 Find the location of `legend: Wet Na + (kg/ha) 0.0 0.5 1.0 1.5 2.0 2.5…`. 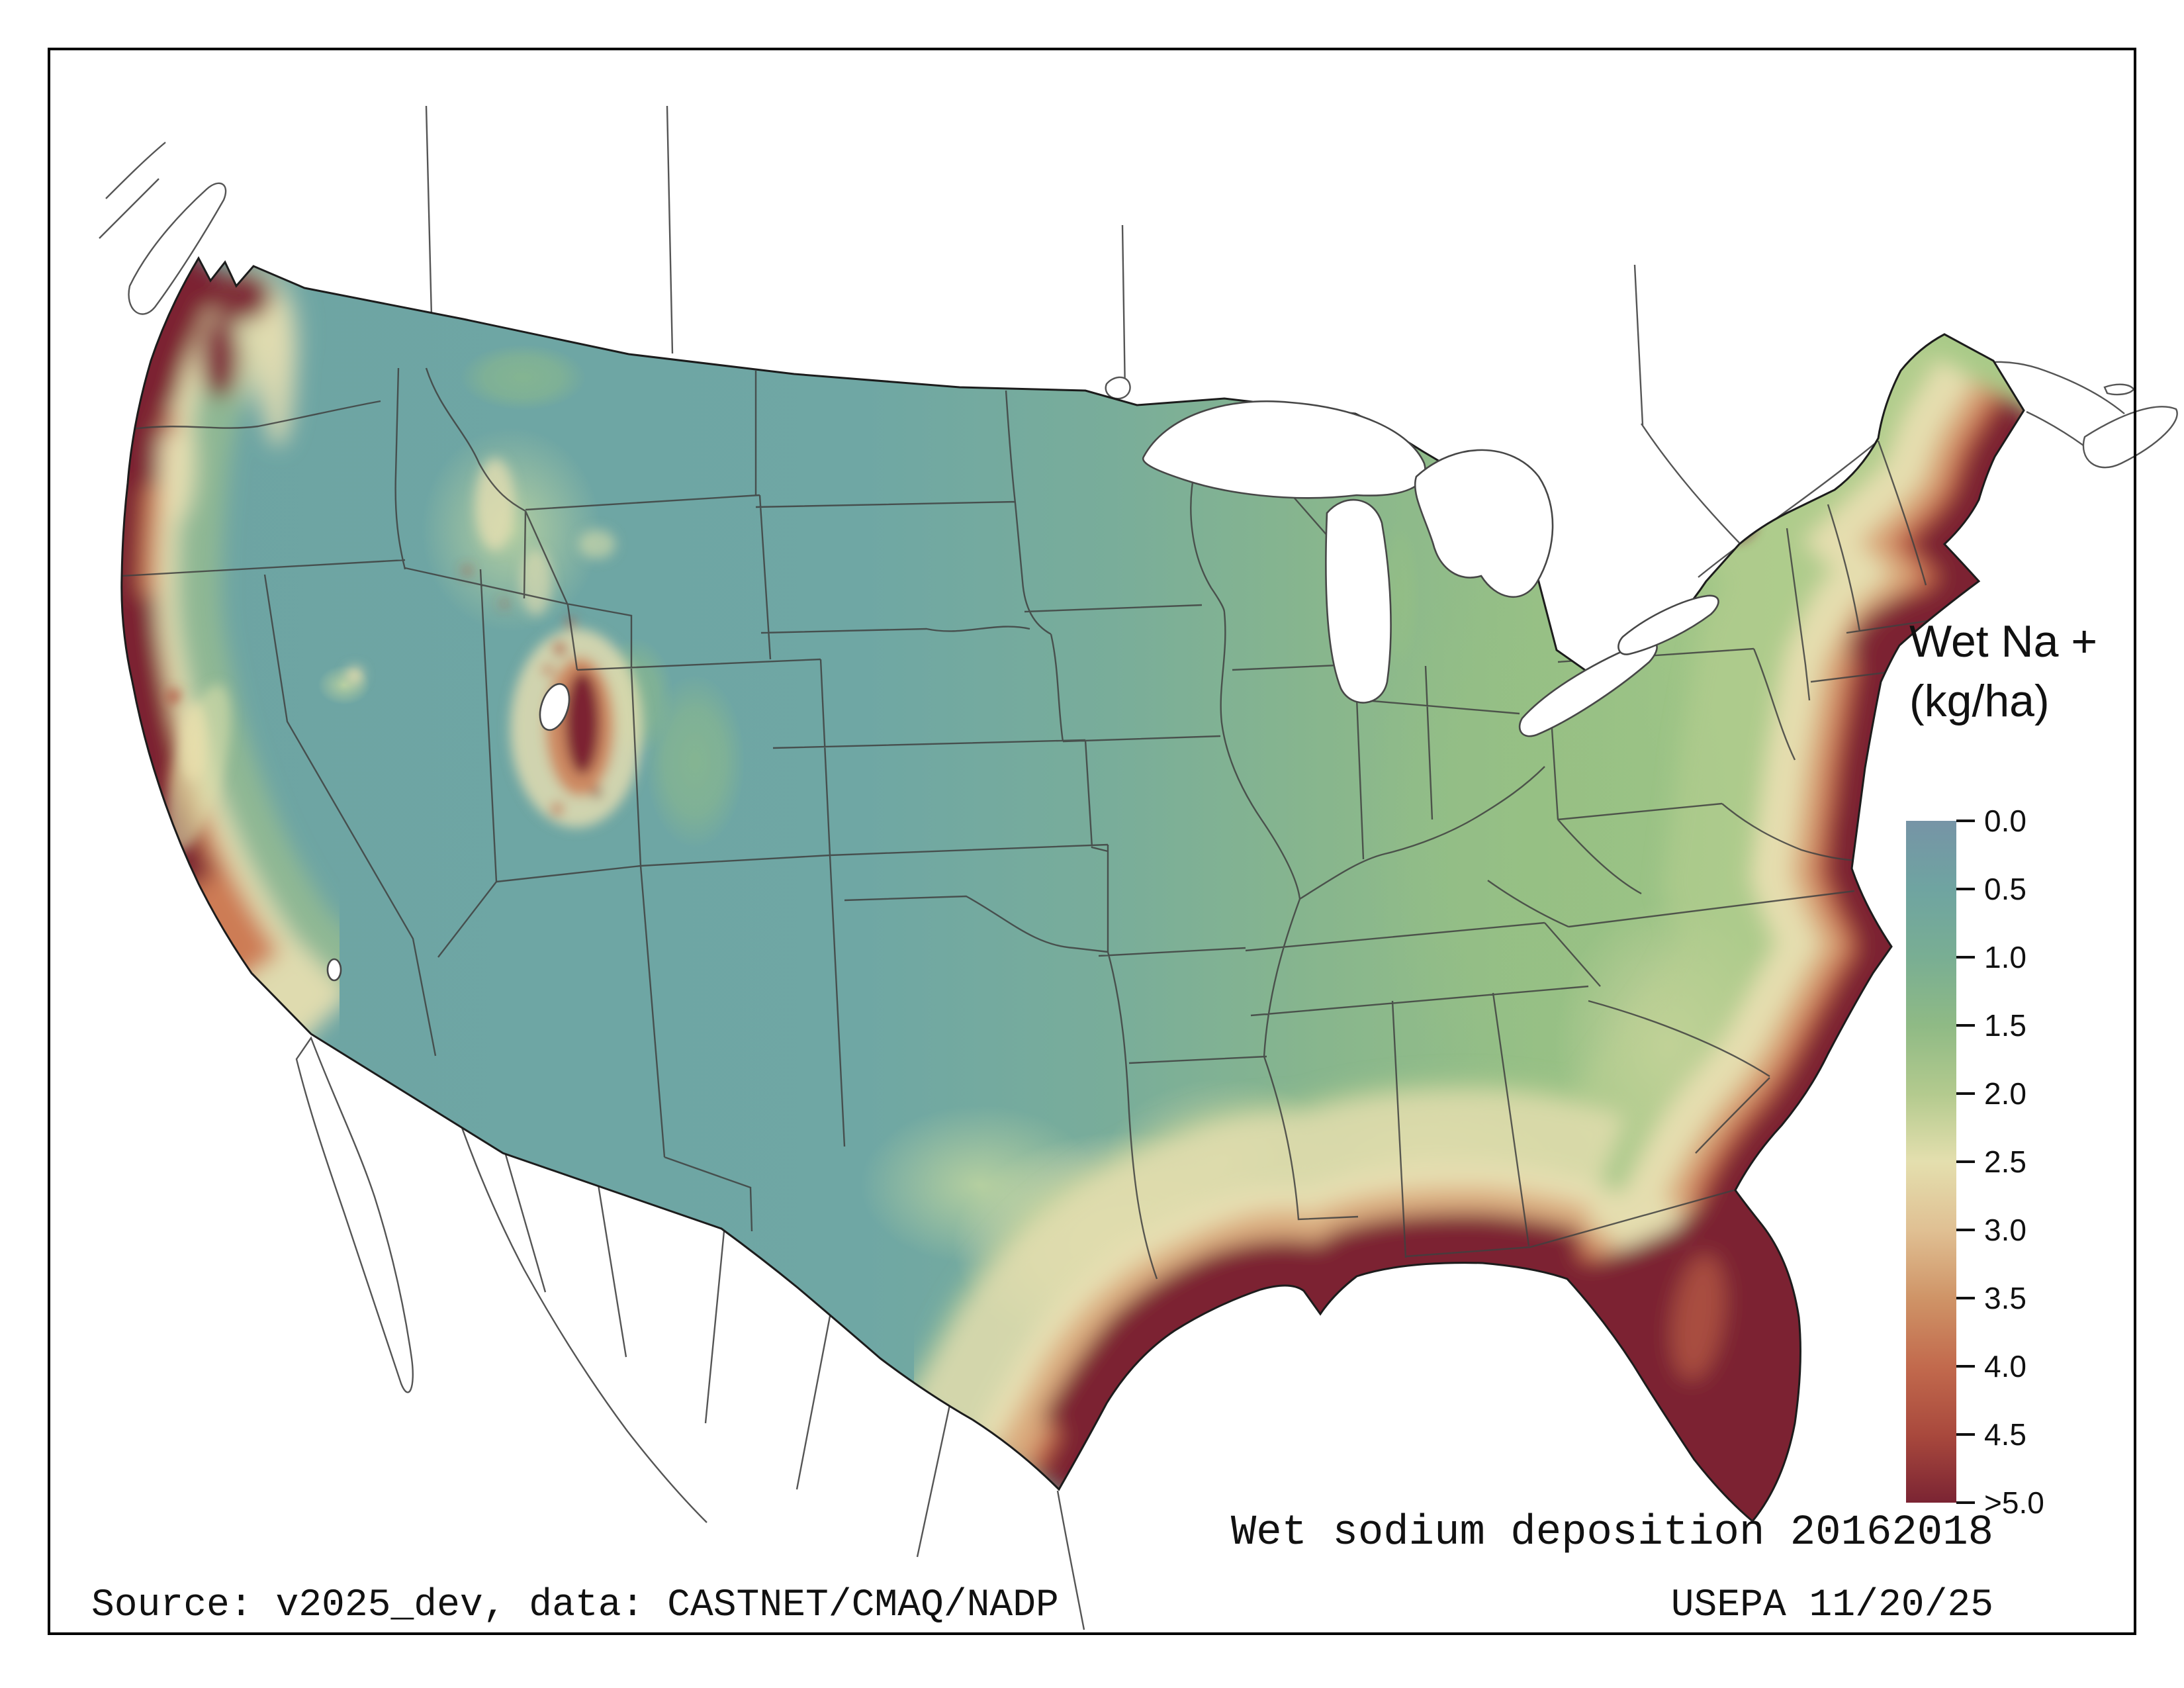

legend: Wet Na + (kg/ha) 0.0 0.5 1.0 1.5 2.0 2.5… is located at coordinates (2002, 1068).